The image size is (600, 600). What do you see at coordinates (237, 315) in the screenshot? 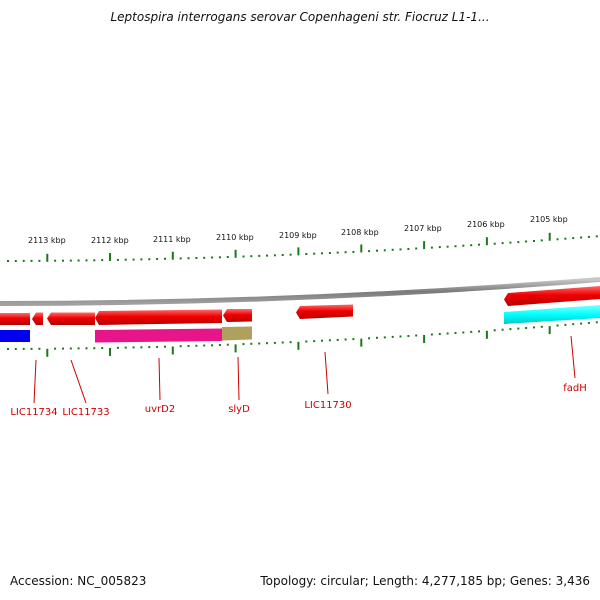
I see `gene-arrow-slyD` at bounding box center [237, 315].